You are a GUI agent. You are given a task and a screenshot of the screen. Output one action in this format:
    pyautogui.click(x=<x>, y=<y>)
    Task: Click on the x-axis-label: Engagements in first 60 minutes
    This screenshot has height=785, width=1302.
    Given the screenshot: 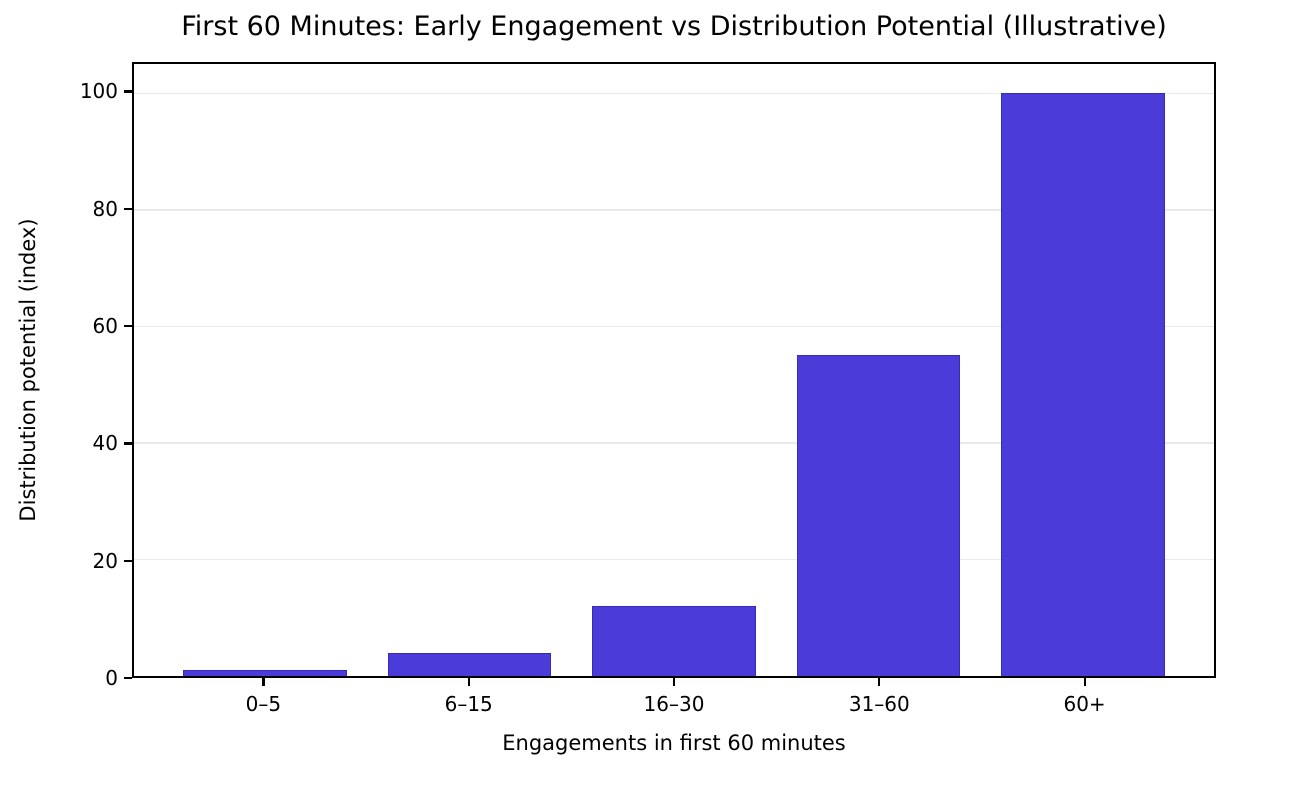 What is the action you would take?
    pyautogui.click(x=674, y=743)
    